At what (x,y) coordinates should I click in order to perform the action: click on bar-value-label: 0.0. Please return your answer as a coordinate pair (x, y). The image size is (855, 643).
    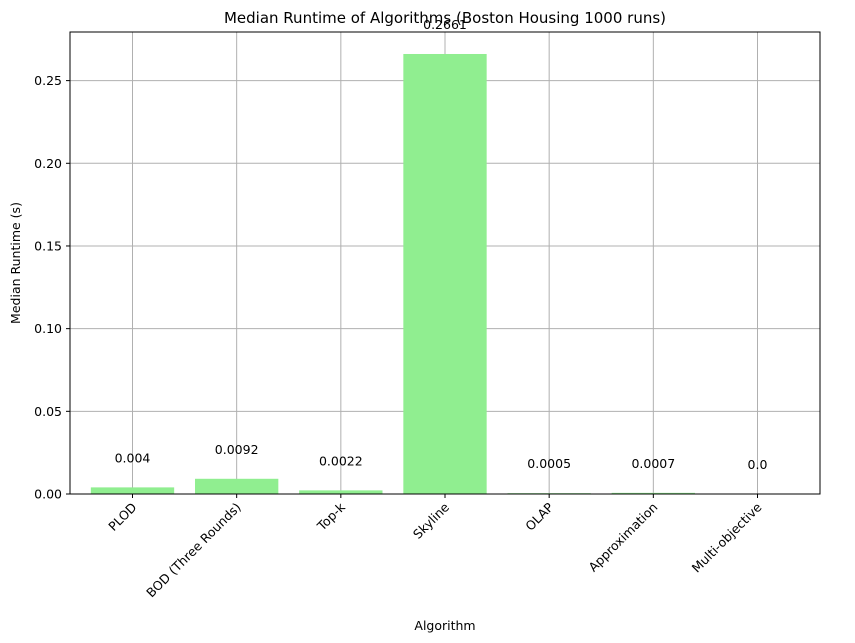
    Looking at the image, I should click on (758, 464).